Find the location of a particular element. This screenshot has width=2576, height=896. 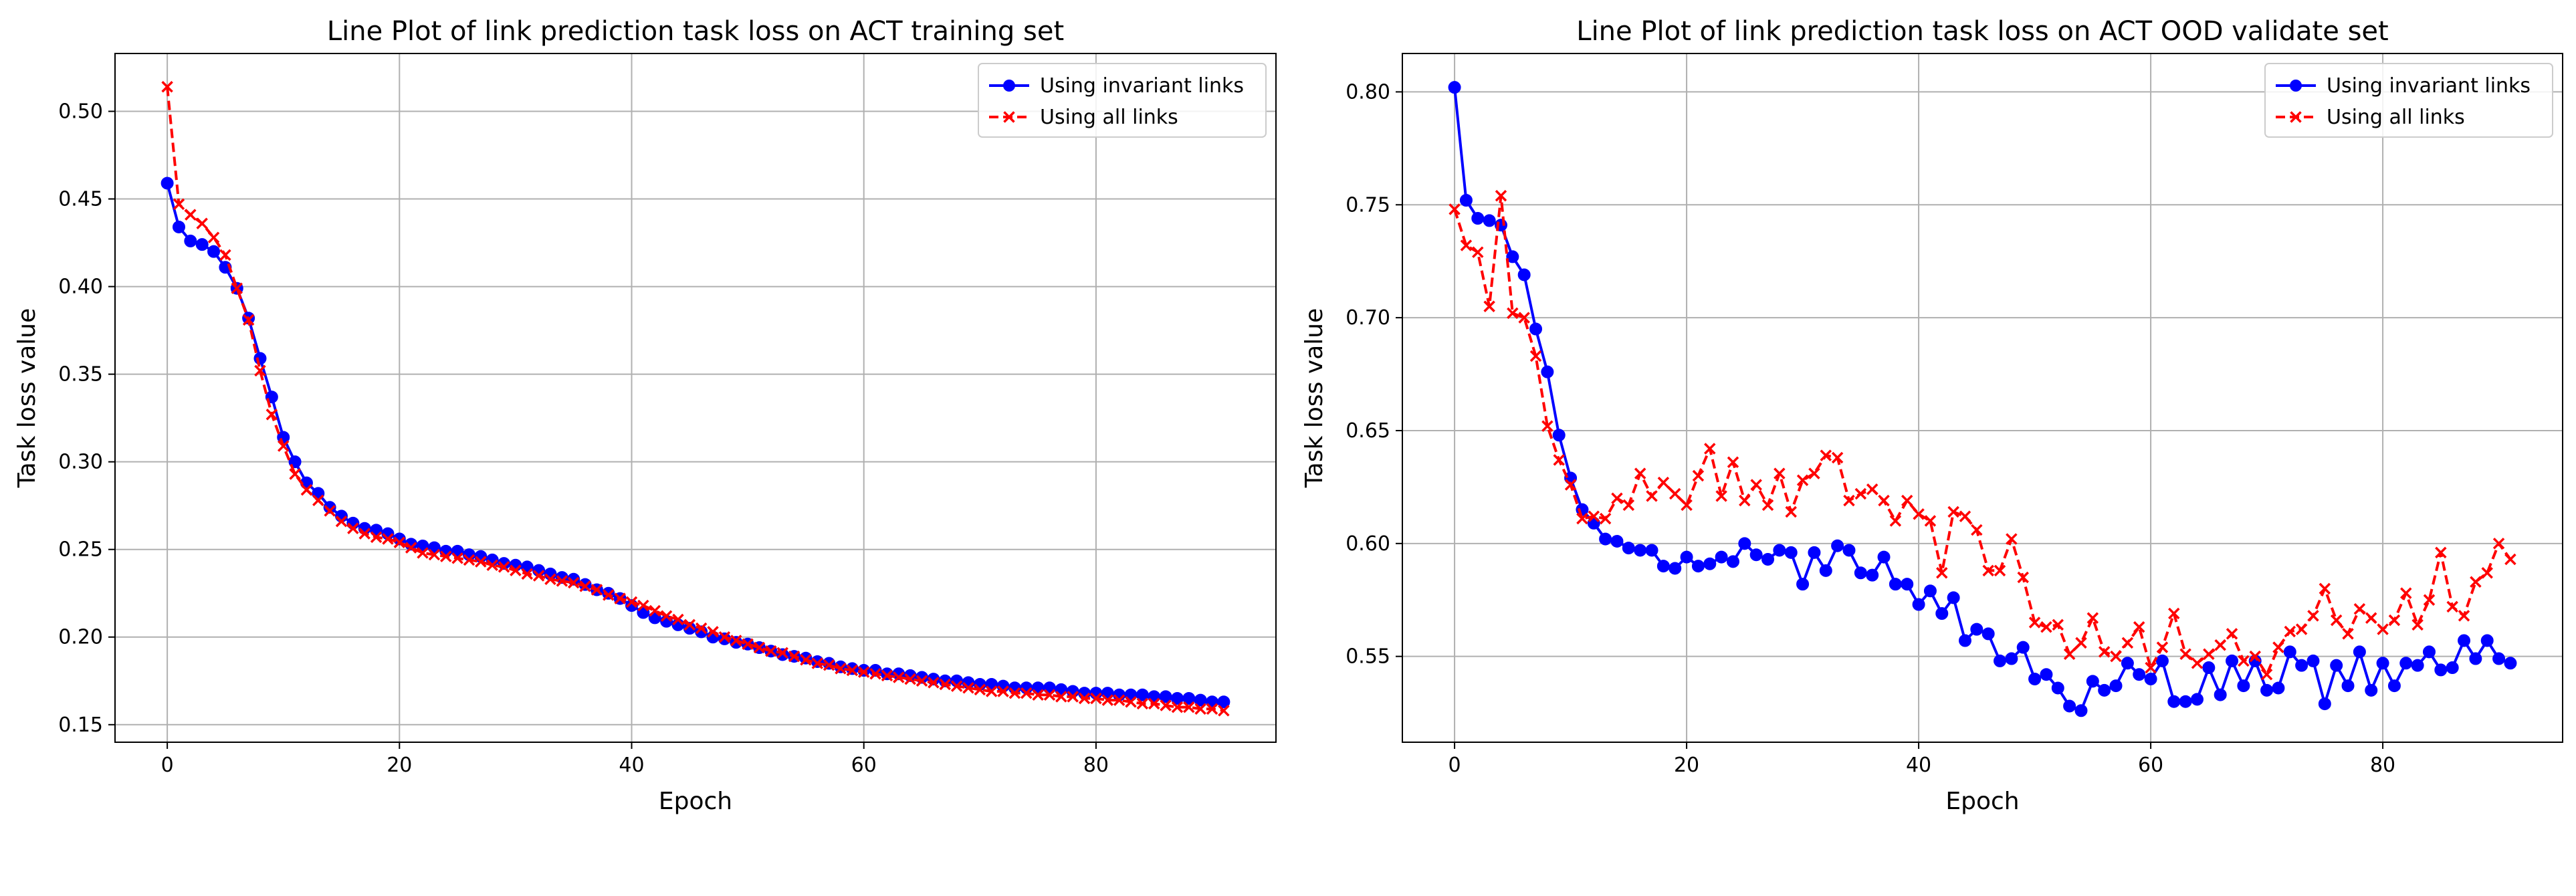

legend-label: Using all links is located at coordinates (2396, 117).